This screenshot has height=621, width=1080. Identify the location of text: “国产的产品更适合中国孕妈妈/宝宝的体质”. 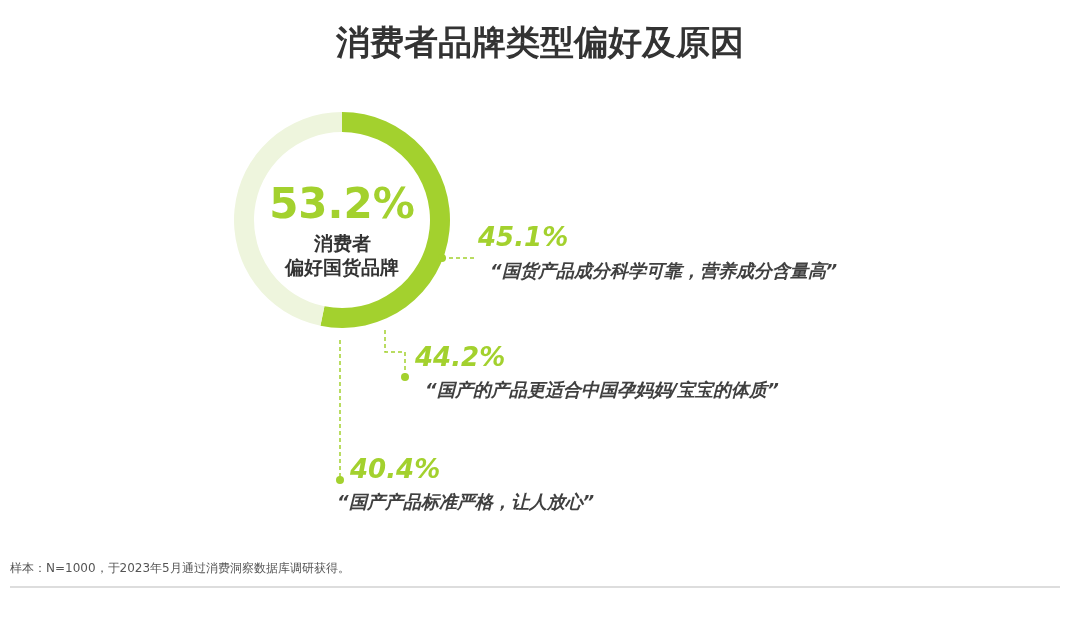
(602, 389).